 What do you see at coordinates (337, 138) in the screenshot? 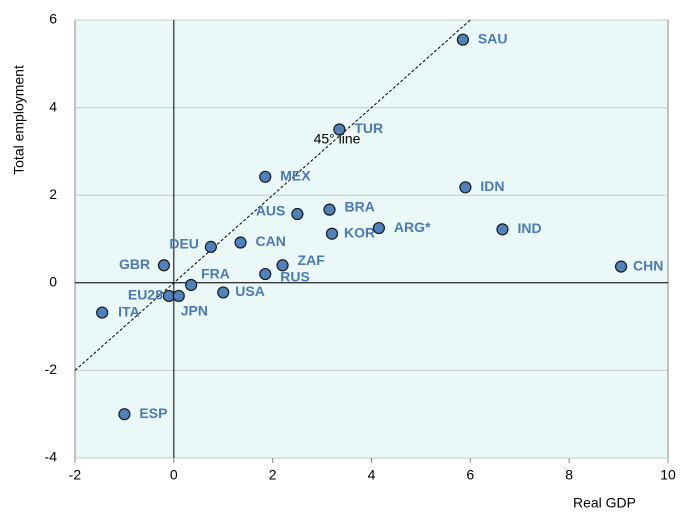
I see `annotation: 45° line` at bounding box center [337, 138].